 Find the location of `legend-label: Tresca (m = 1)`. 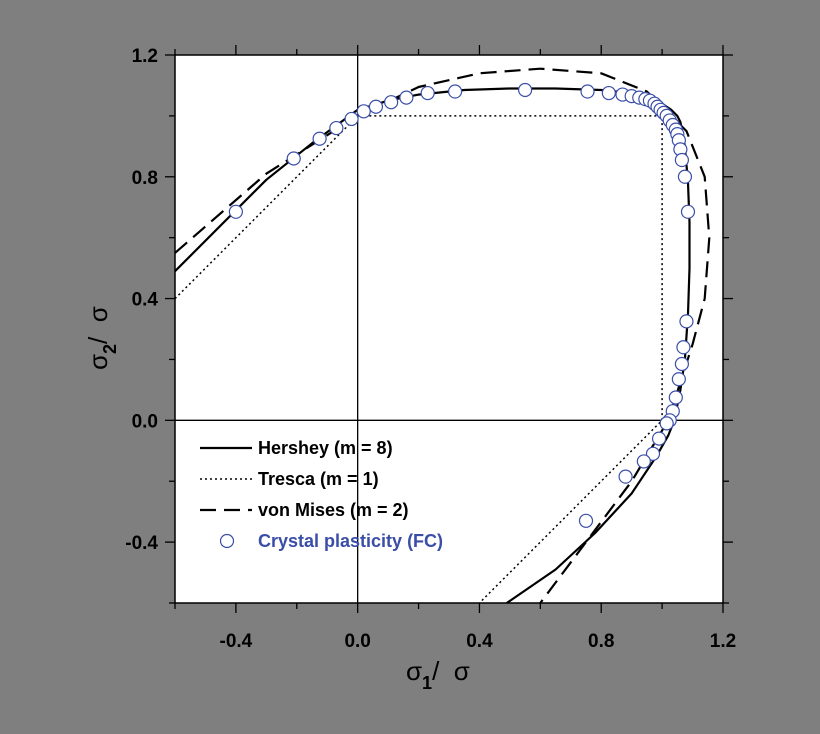

legend-label: Tresca (m = 1) is located at coordinates (318, 479).